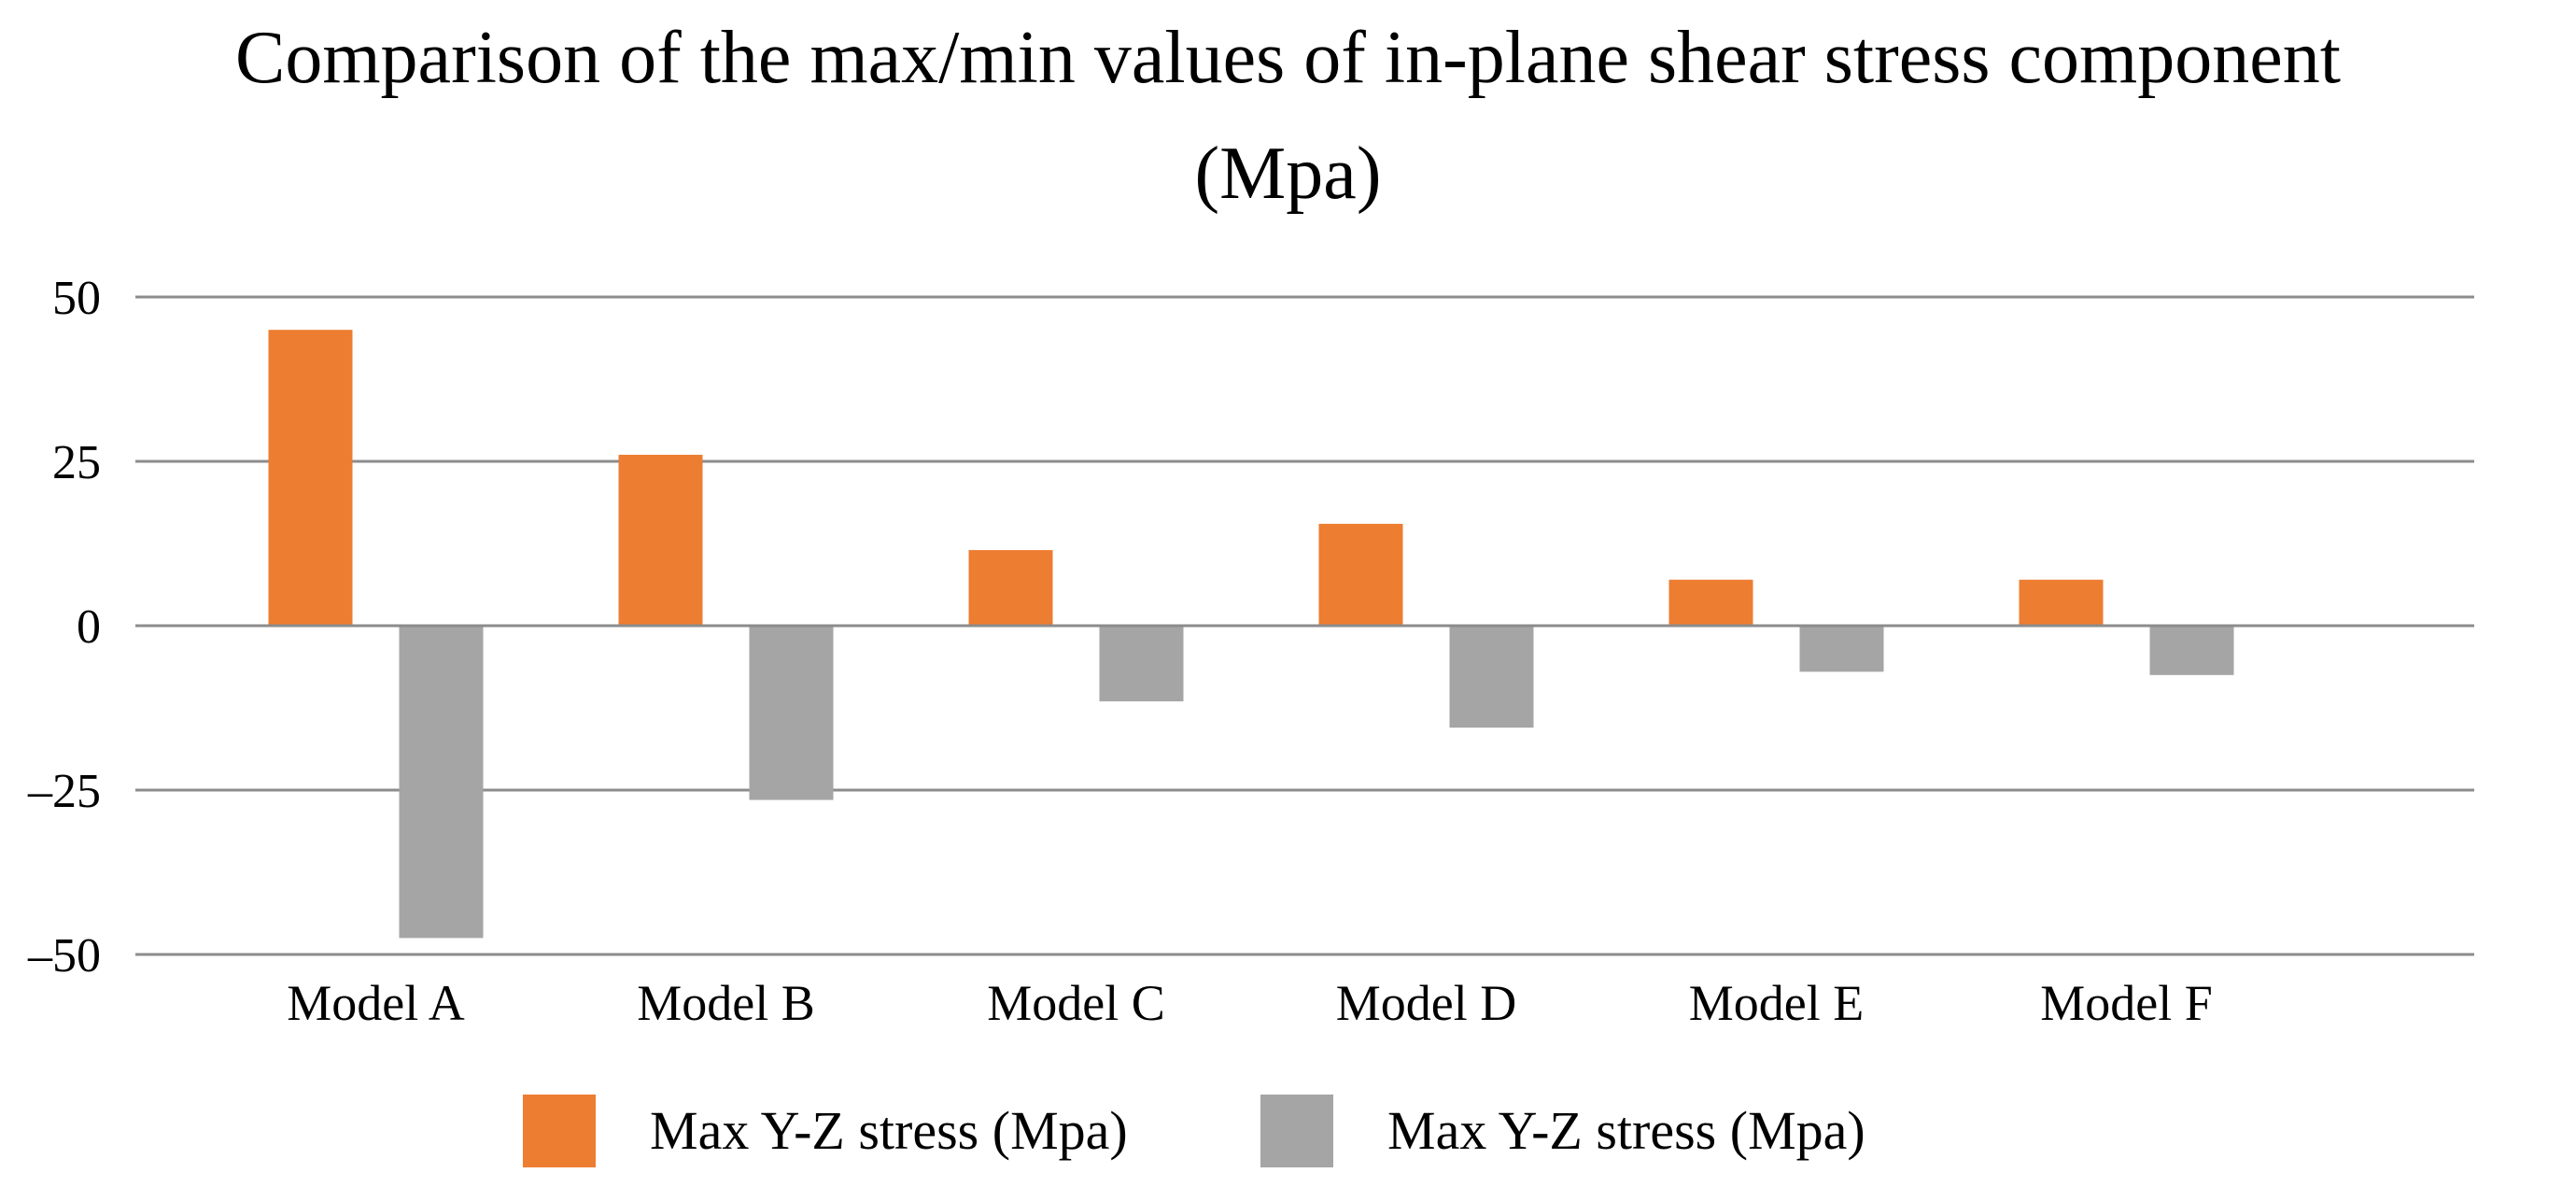 Image resolution: width=2576 pixels, height=1187 pixels. Describe the element at coordinates (64, 791) in the screenshot. I see `y-tick-label: –25` at that location.